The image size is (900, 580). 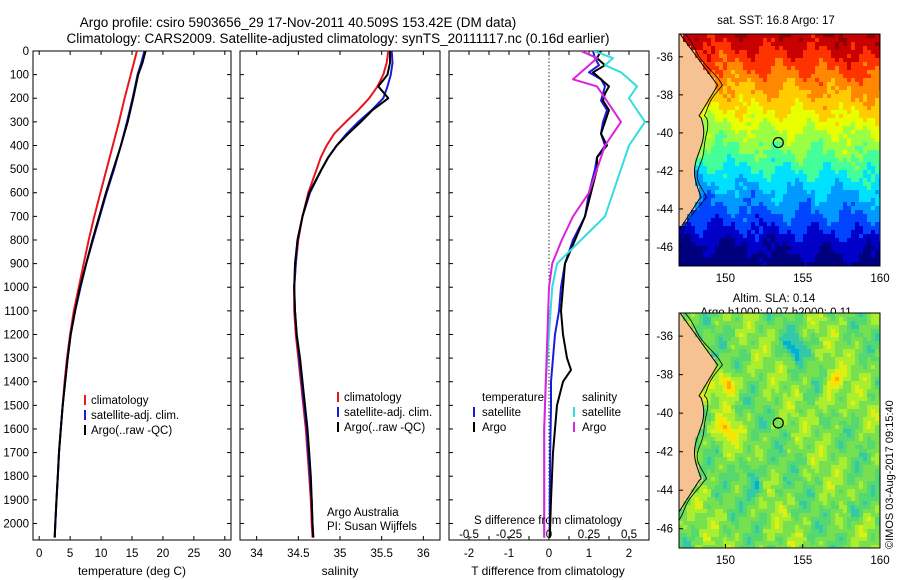 What do you see at coordinates (163, 554) in the screenshot?
I see `x-tick-label: 20` at bounding box center [163, 554].